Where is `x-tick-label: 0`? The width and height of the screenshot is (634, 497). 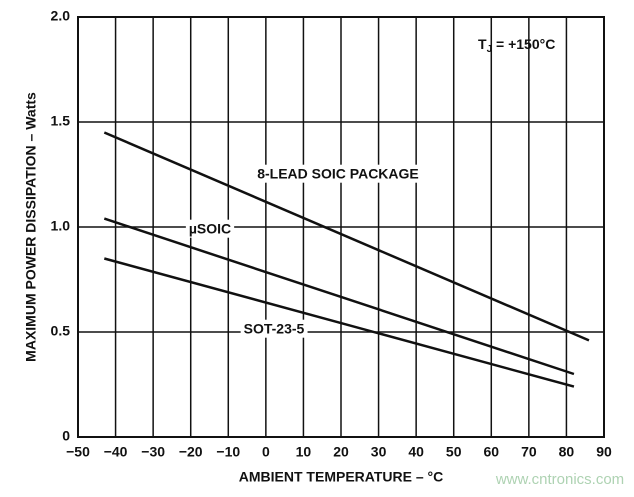
x-tick-label: 0 is located at coordinates (266, 452).